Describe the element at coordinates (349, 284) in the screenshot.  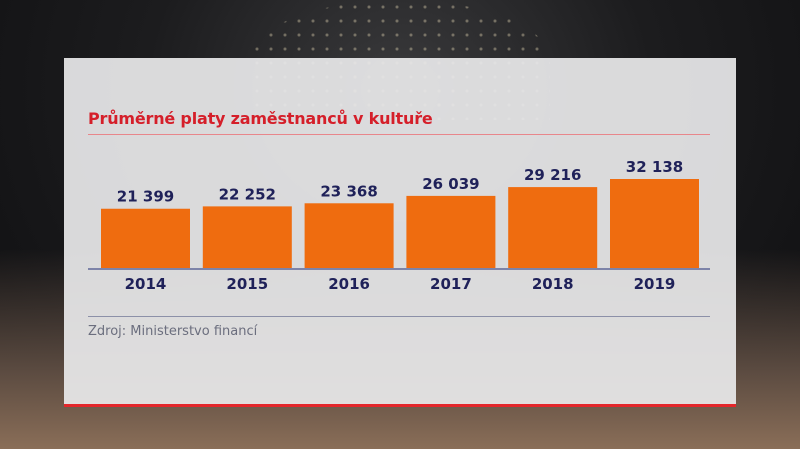
I see `x-tick-label: 2016` at that location.